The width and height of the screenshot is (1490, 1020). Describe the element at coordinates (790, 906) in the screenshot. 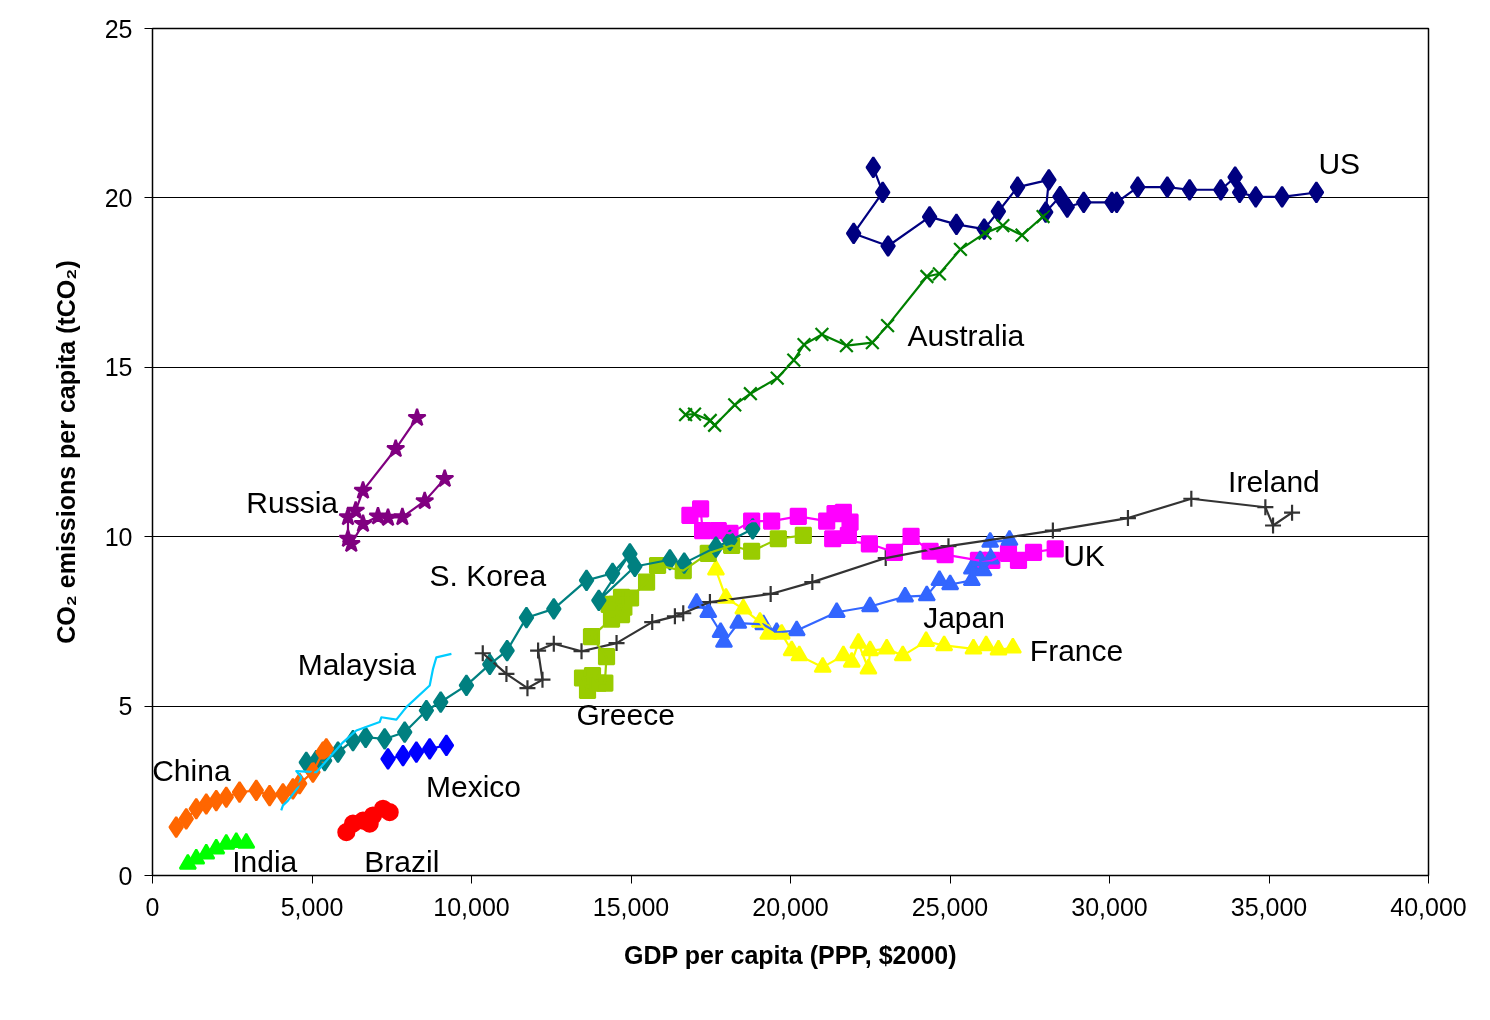

I see `x-tick-label: 20,000` at that location.